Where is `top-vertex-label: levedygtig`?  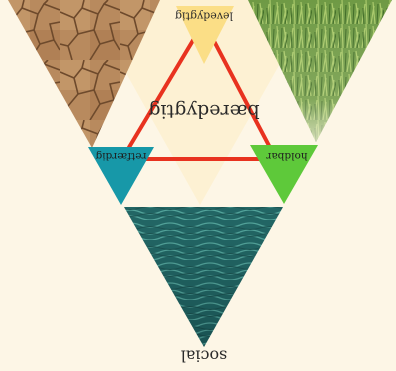 top-vertex-label: levedygtig is located at coordinates (204, 16).